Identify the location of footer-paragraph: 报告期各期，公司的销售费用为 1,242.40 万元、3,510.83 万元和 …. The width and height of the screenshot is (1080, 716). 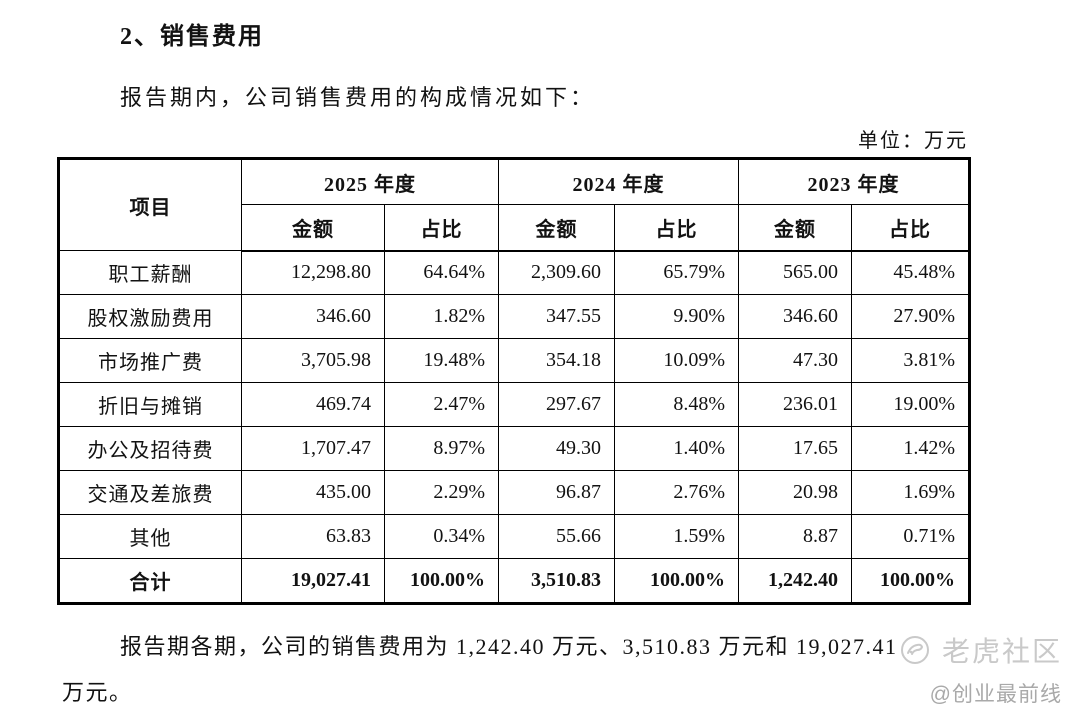
(542, 670).